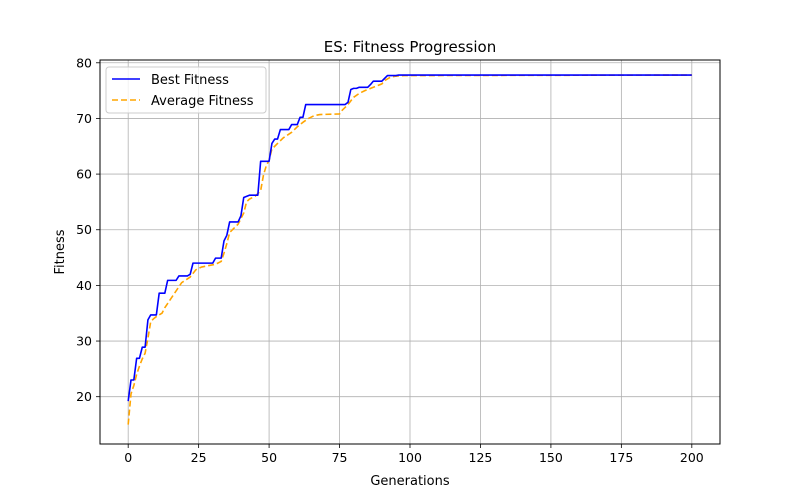 The width and height of the screenshot is (800, 500). What do you see at coordinates (202, 101) in the screenshot?
I see `legend-label-average-fitness: Average Fitness` at bounding box center [202, 101].